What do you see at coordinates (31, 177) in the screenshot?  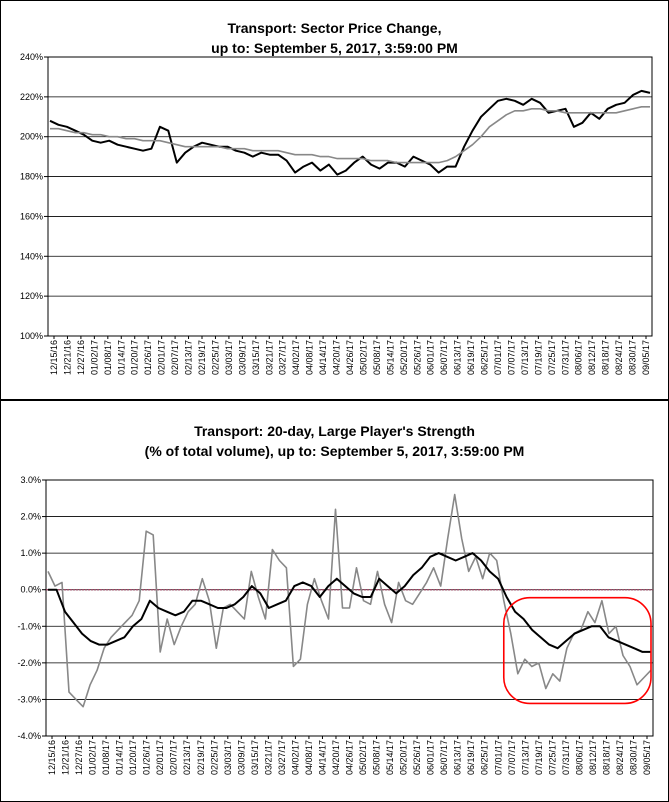 I see `y-tick-label: 180%` at bounding box center [31, 177].